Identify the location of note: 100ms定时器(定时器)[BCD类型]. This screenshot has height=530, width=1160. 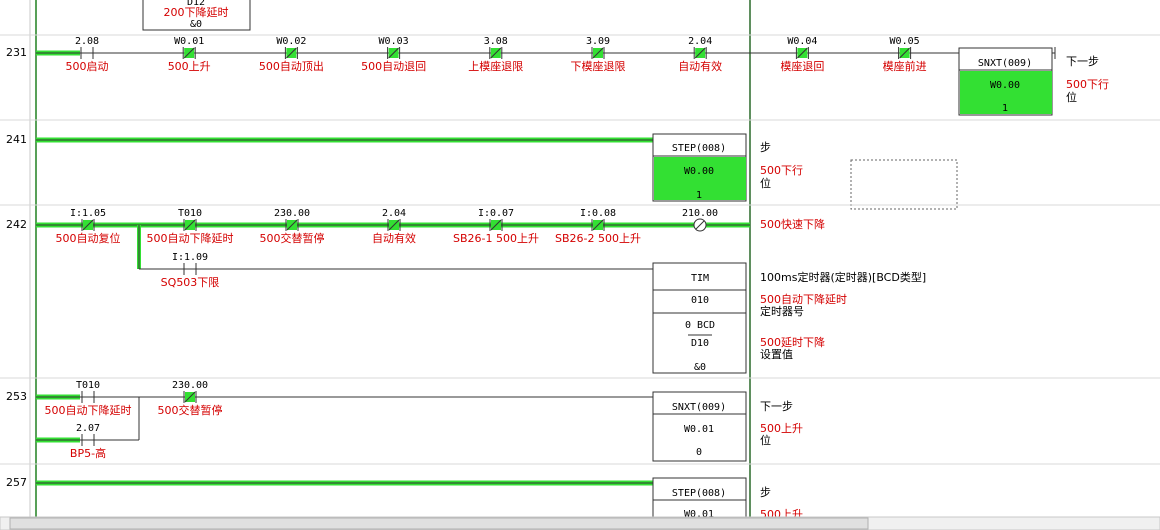
(843, 277).